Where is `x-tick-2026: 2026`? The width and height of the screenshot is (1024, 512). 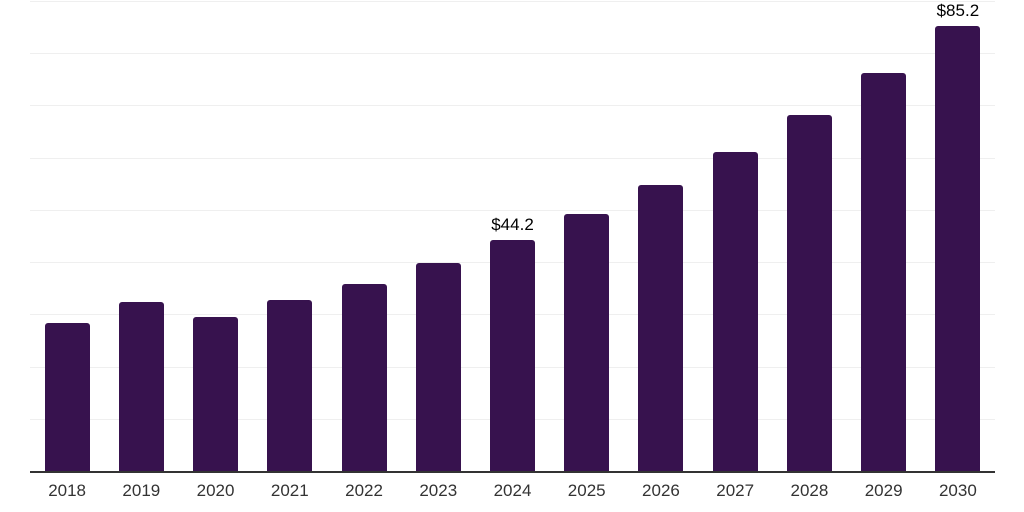 x-tick-2026: 2026 is located at coordinates (661, 490).